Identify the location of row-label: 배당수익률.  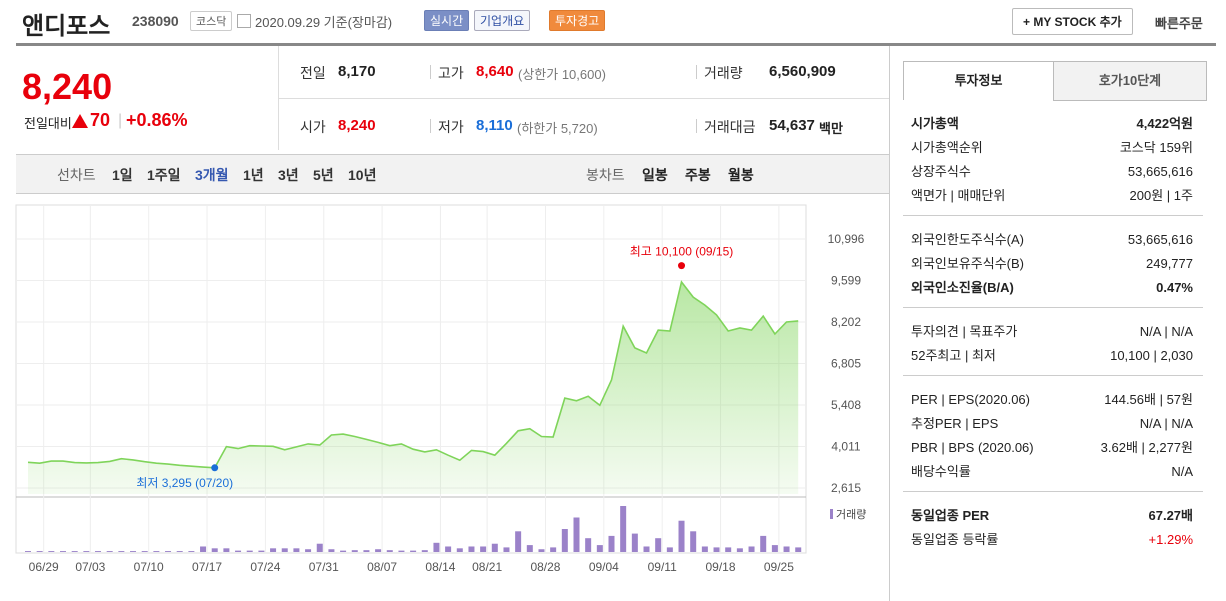
(941, 471).